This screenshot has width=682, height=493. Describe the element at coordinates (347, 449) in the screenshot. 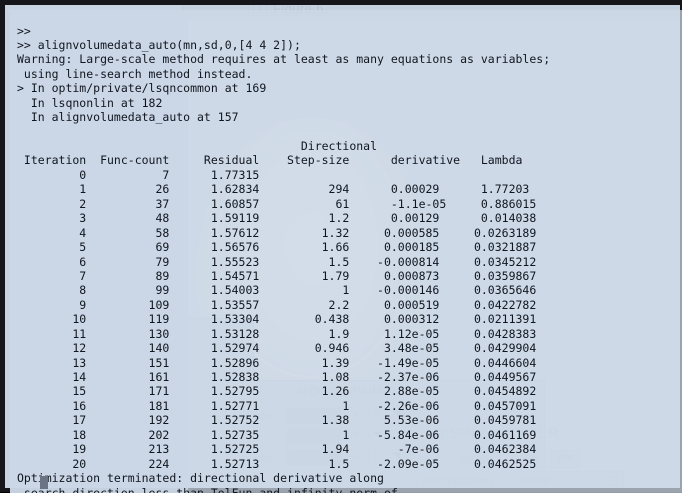

I see `console-line: 19 213 1.52725 1.94 -7e-06 0.0462384` at that location.